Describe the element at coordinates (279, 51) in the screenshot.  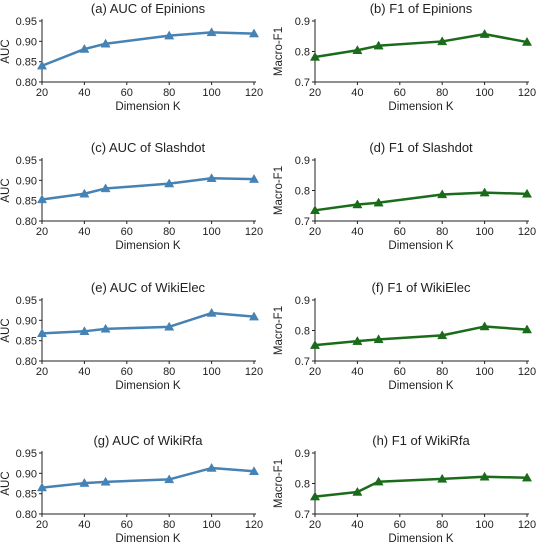
I see `y-axis-label: Macro-F1` at that location.